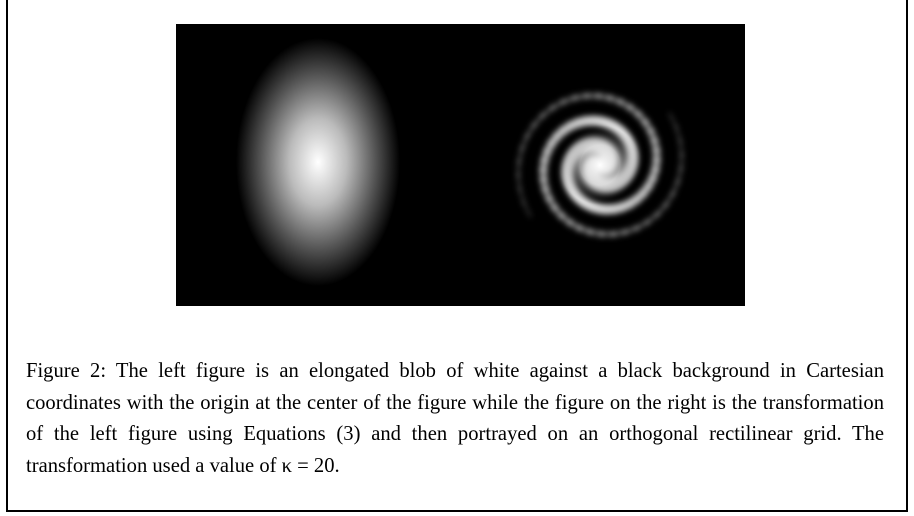 The height and width of the screenshot is (516, 914). Describe the element at coordinates (600, 165) in the screenshot. I see `spiral-core` at that location.